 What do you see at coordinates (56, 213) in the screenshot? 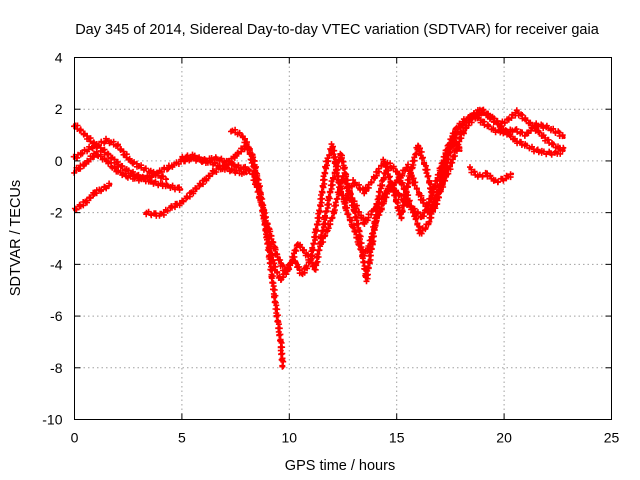
I see `y-tick-label: -2` at bounding box center [56, 213].